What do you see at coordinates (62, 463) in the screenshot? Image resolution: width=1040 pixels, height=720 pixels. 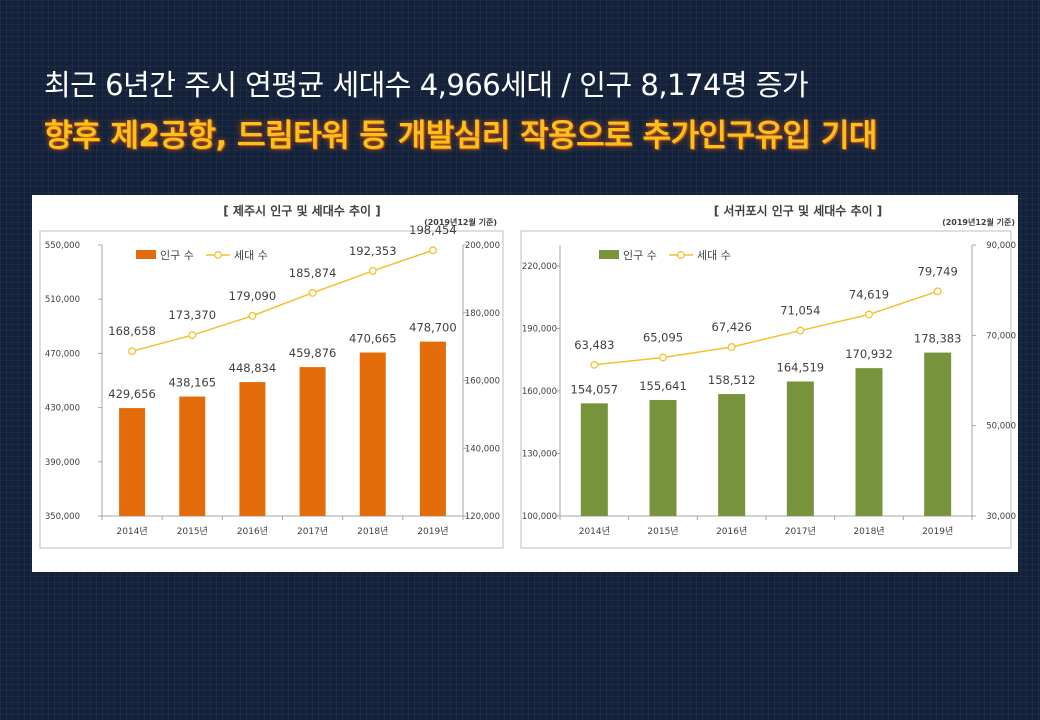 I see `jeju-left-tick-label: 390,000` at bounding box center [62, 463].